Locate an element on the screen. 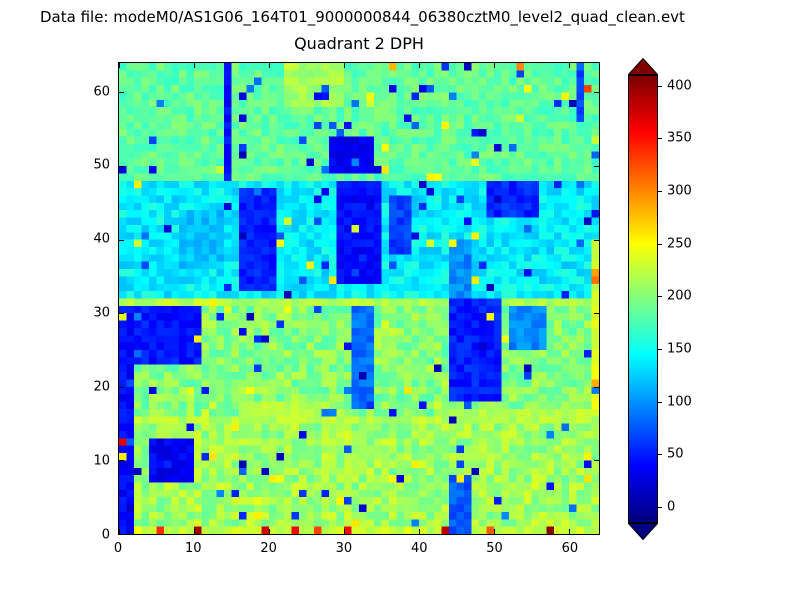 This screenshot has height=600, width=800. y-tick-label: 30 is located at coordinates (101, 313).